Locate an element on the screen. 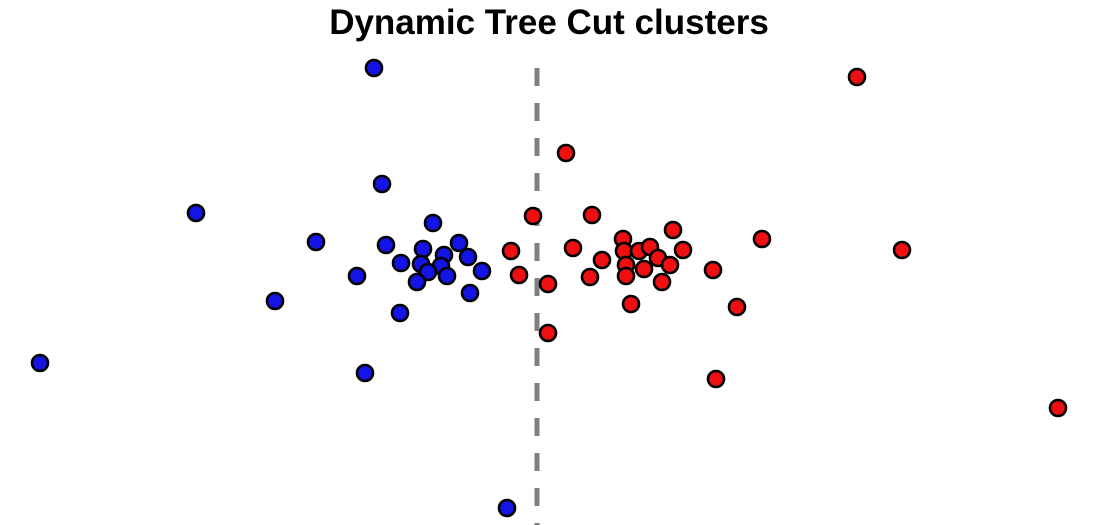 The image size is (1100, 525). chart-title: Dynamic Tree Cut clusters is located at coordinates (549, 22).